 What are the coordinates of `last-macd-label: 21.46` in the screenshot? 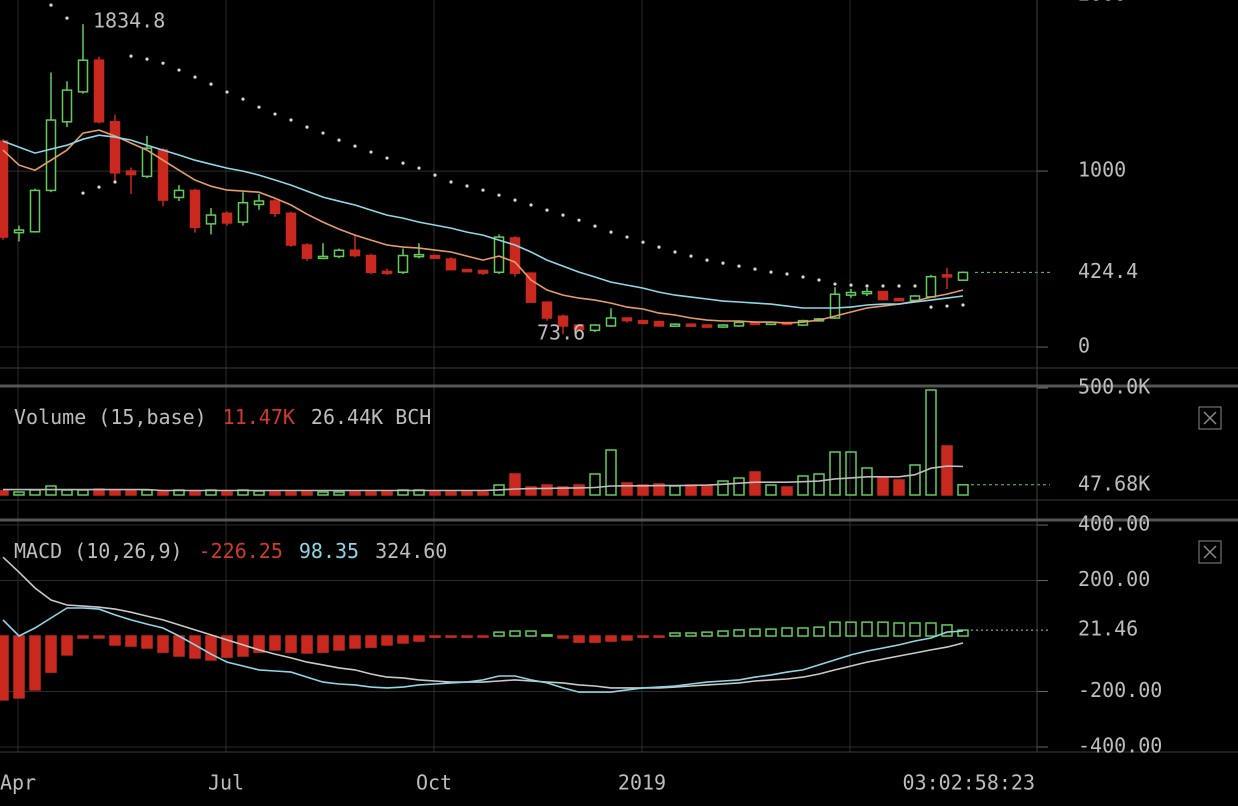 It's located at (1108, 629).